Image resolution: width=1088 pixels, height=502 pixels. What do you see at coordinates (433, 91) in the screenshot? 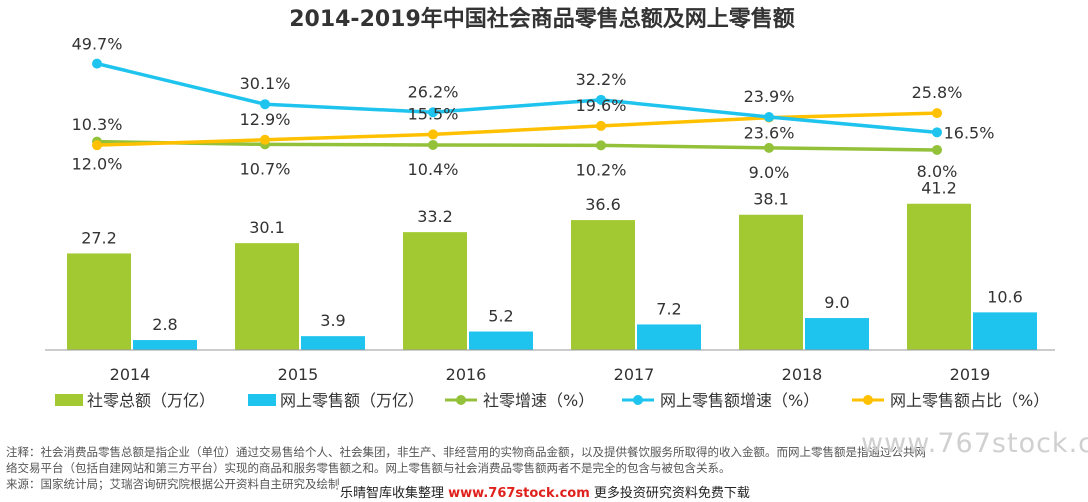
I see `line-point-label: 26.2%` at bounding box center [433, 91].